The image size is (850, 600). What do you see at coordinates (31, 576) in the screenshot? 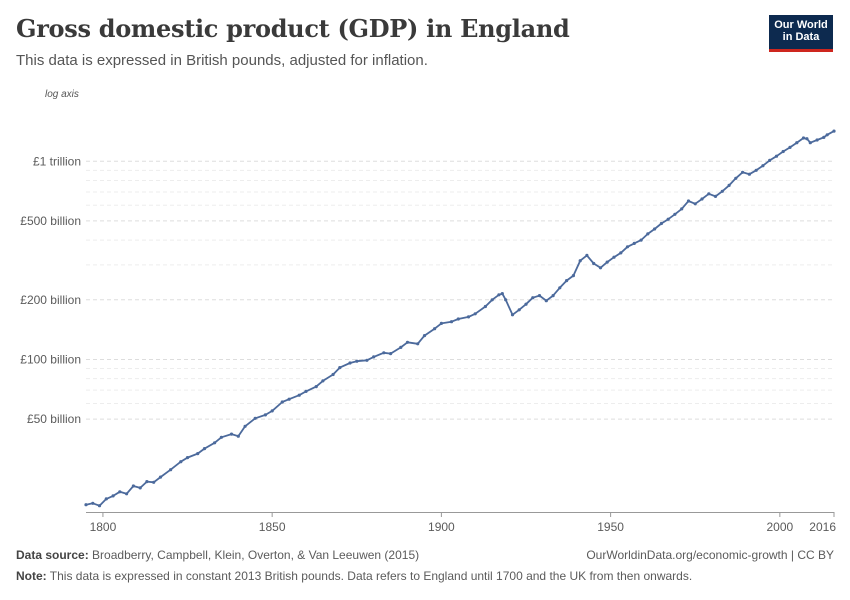
I see `note-label: Note:` at bounding box center [31, 576].